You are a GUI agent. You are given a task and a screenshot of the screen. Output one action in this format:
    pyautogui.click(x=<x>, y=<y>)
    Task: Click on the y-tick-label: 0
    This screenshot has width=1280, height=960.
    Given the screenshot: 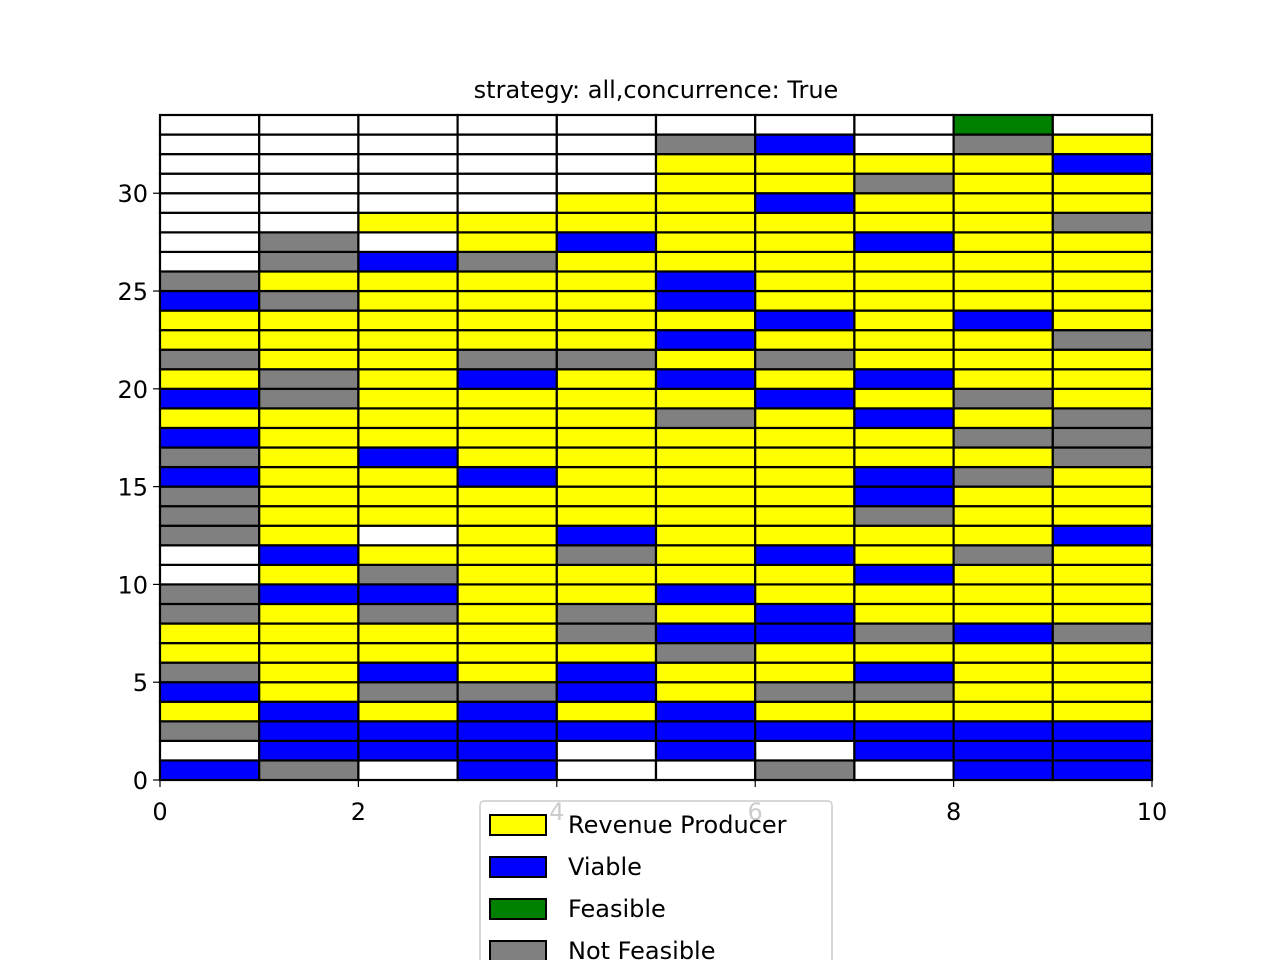 What is the action you would take?
    pyautogui.click(x=140, y=781)
    